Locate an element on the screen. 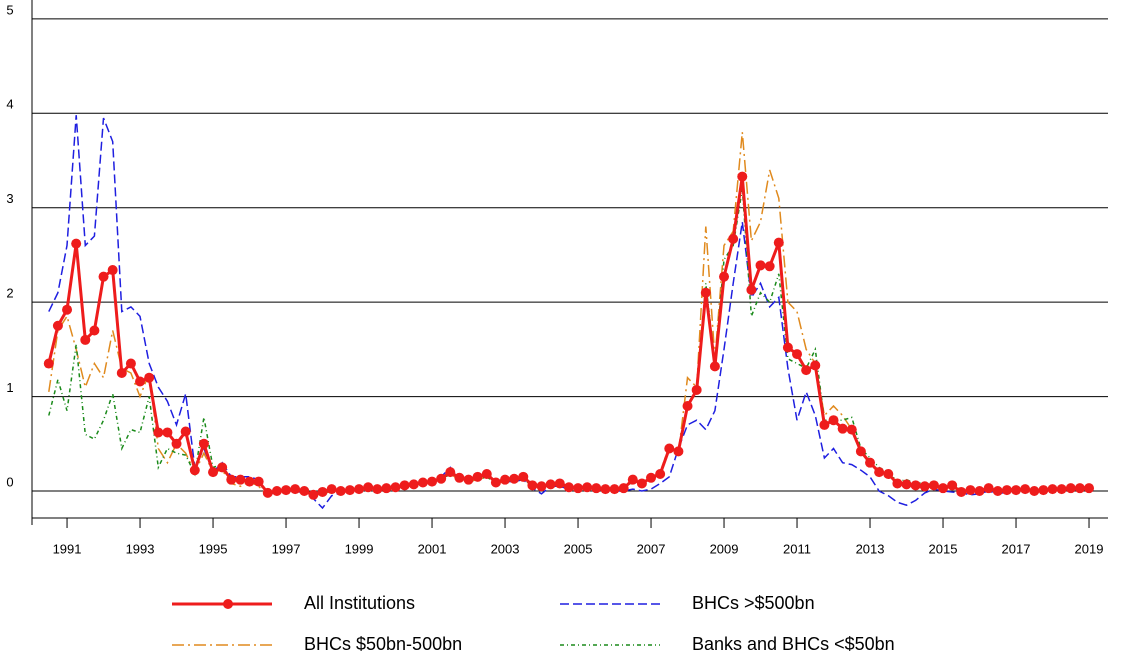 The height and width of the screenshot is (660, 1130). y-tick-label: 2 is located at coordinates (9, 293).